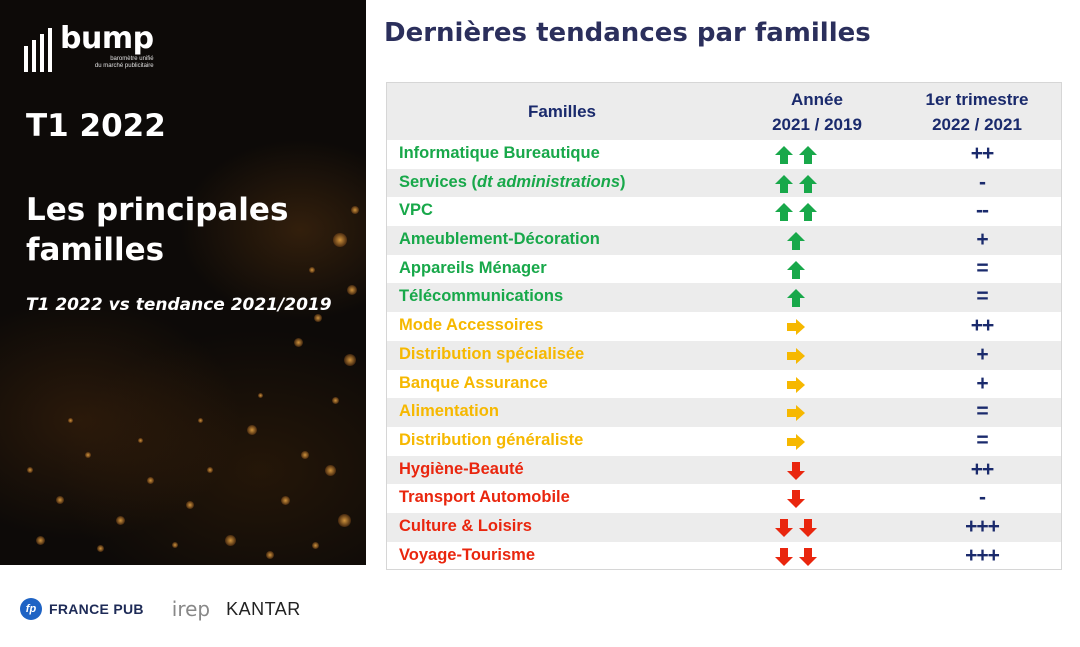  I want to click on quarter-trend: --, so click(982, 211).